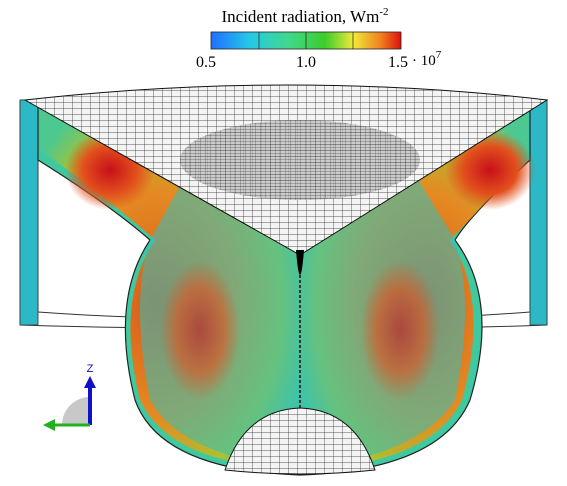  What do you see at coordinates (300, 160) in the screenshot?
I see `mesh-dense` at bounding box center [300, 160].